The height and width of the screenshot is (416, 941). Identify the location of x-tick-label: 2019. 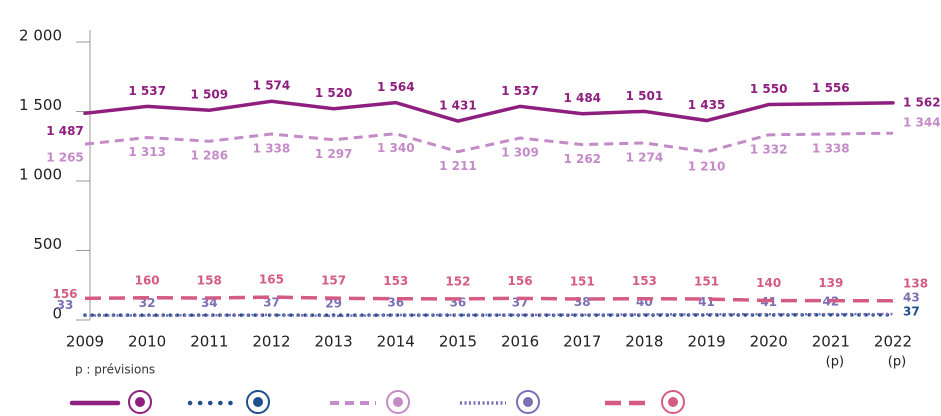
(706, 342).